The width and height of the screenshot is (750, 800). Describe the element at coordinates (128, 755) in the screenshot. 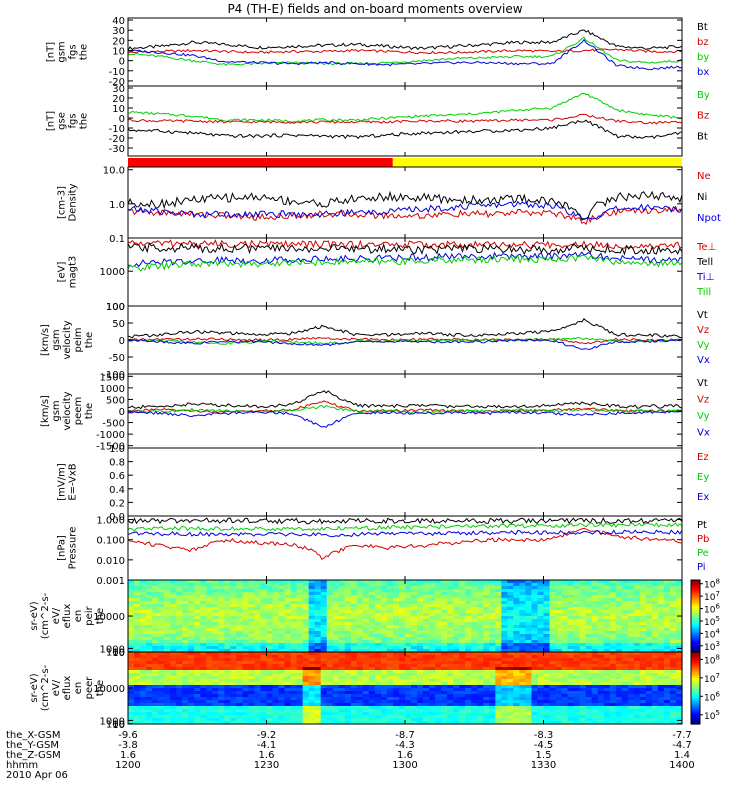

I see `footer-value: 1.6` at that location.